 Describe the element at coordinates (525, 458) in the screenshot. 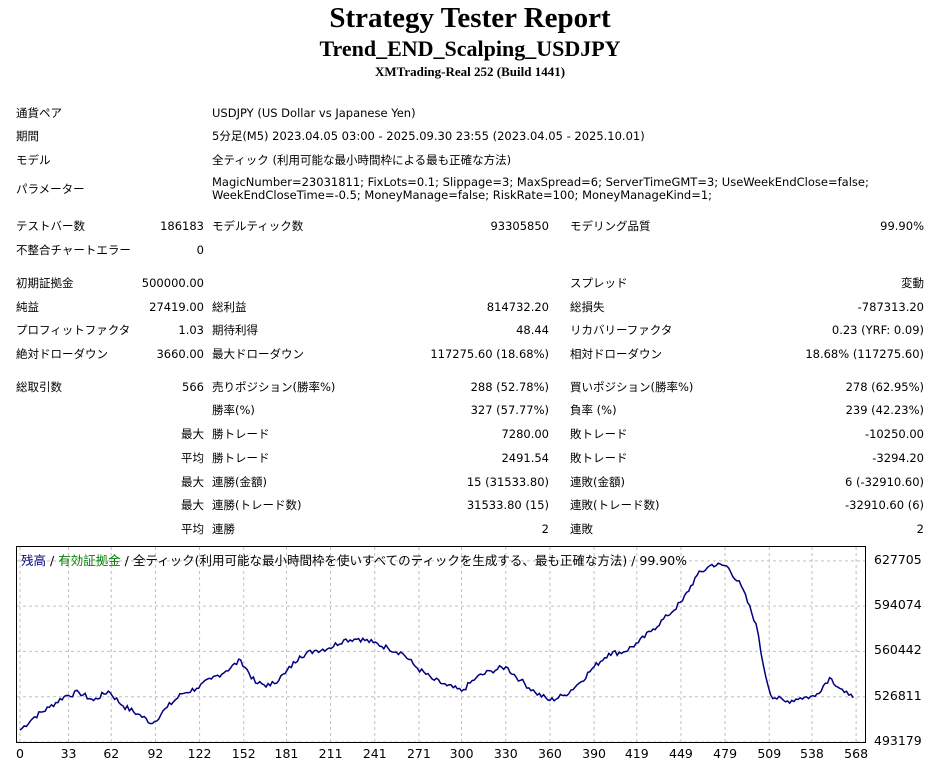

I see `avg-win-value: 2491.54` at that location.